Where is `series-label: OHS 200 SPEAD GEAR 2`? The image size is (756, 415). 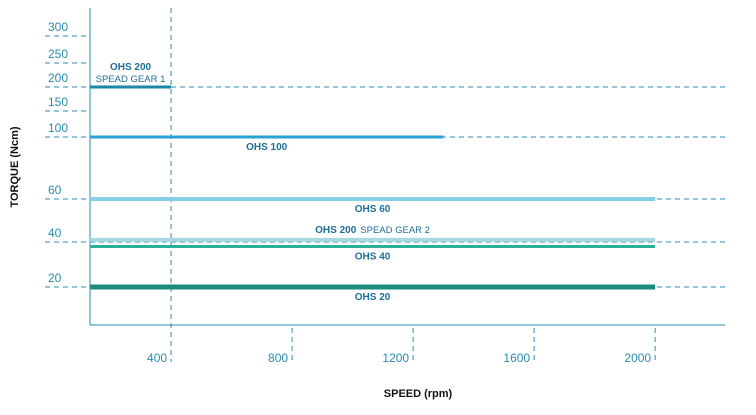 series-label: OHS 200 SPEAD GEAR 2 is located at coordinates (372, 230).